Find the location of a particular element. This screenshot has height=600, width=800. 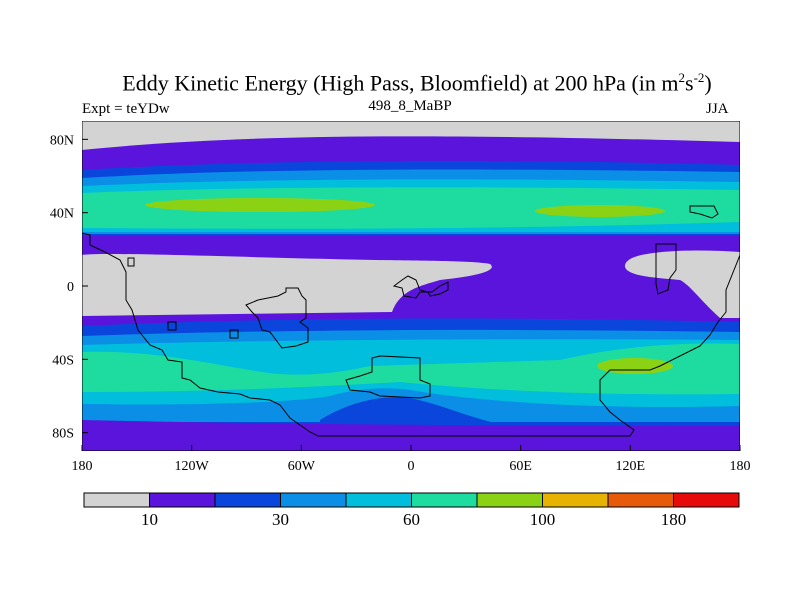

y-tick-label: 80N is located at coordinates (62, 140).